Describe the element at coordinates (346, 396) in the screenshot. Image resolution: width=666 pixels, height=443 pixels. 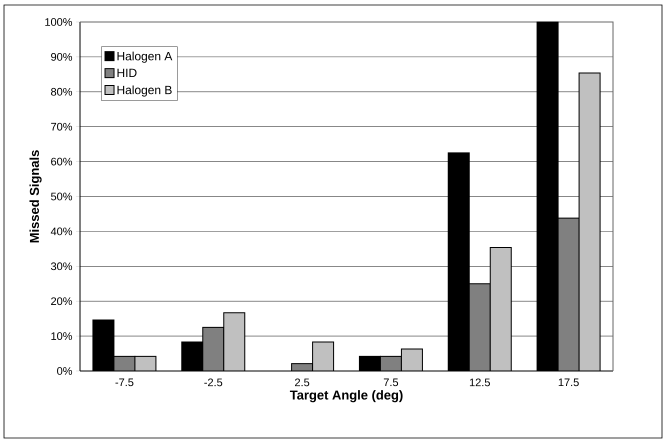
I see `x-axis-title: Target Angle (deg)` at that location.